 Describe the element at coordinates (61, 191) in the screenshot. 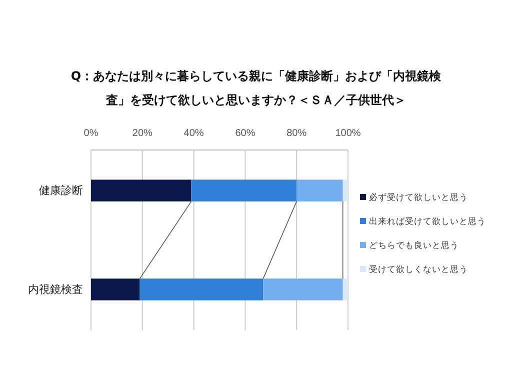

I see `y-tick-label: 健康診断` at that location.